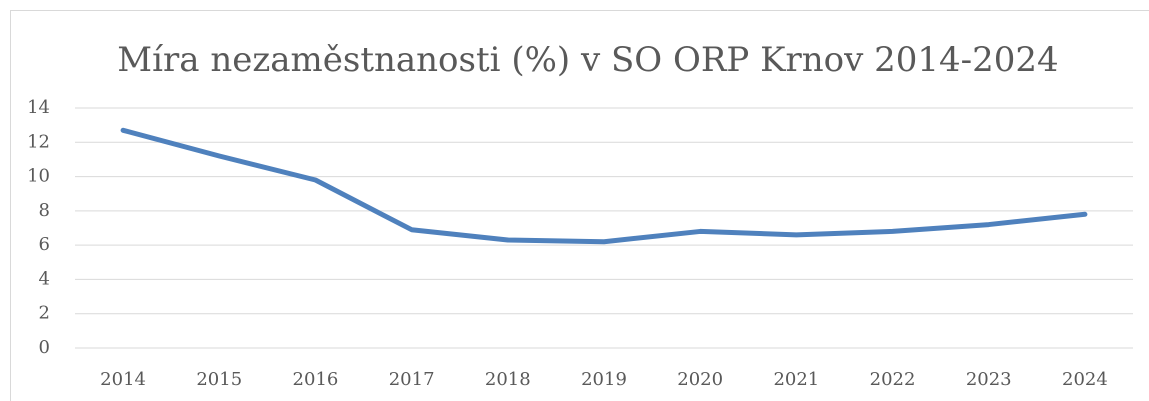 Image resolution: width=1149 pixels, height=401 pixels. Describe the element at coordinates (44, 210) in the screenshot. I see `y-tick-label: 8` at that location.